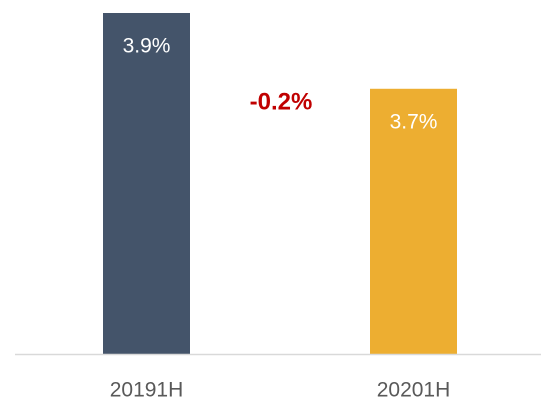 The image size is (541, 417). Describe the element at coordinates (281, 101) in the screenshot. I see `change-annotation: -0.2%` at that location.